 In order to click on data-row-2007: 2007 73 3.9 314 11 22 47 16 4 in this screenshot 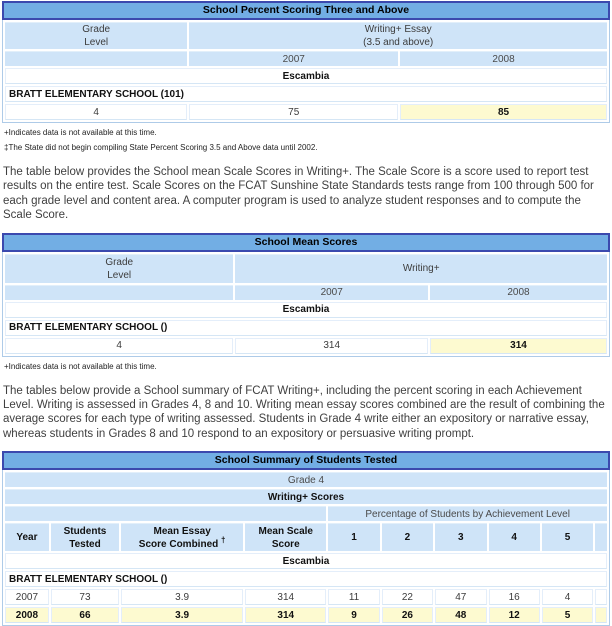, I will do `click(306, 597)`.